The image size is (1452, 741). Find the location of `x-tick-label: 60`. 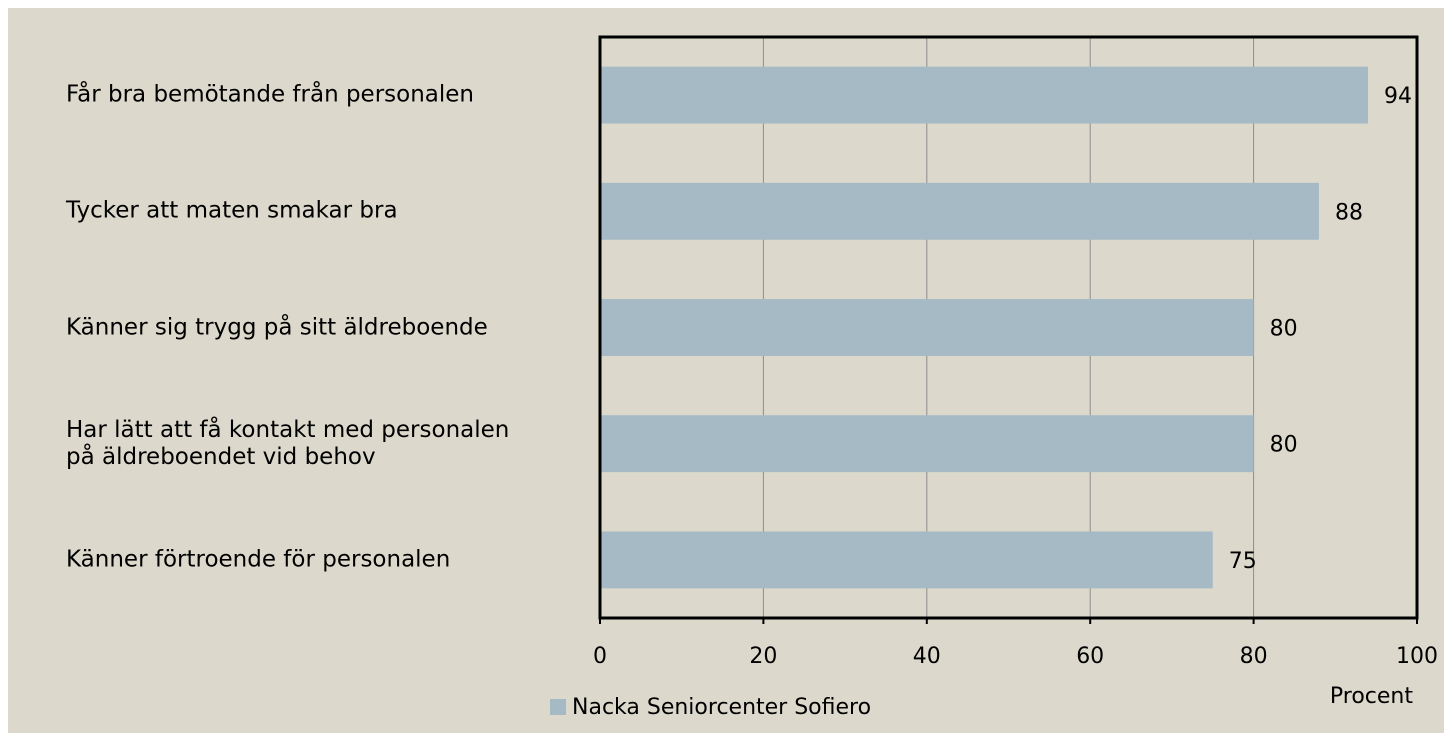

x-tick-label: 60 is located at coordinates (1090, 656).